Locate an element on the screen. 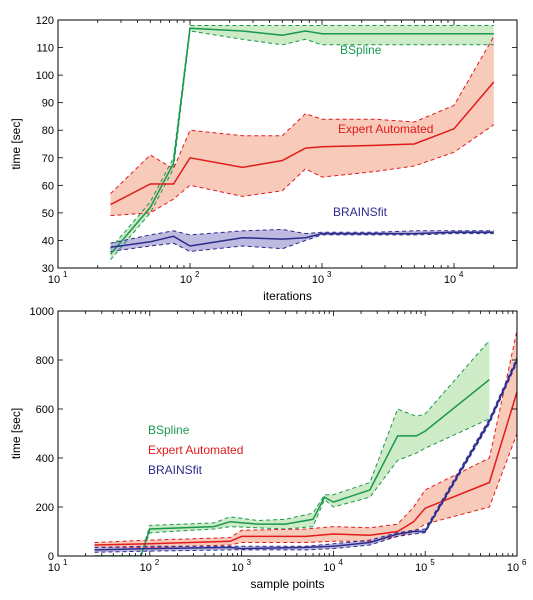 Image resolution: width=533 pixels, height=600 pixels. x-tick-exponent: 5 is located at coordinates (432, 562).